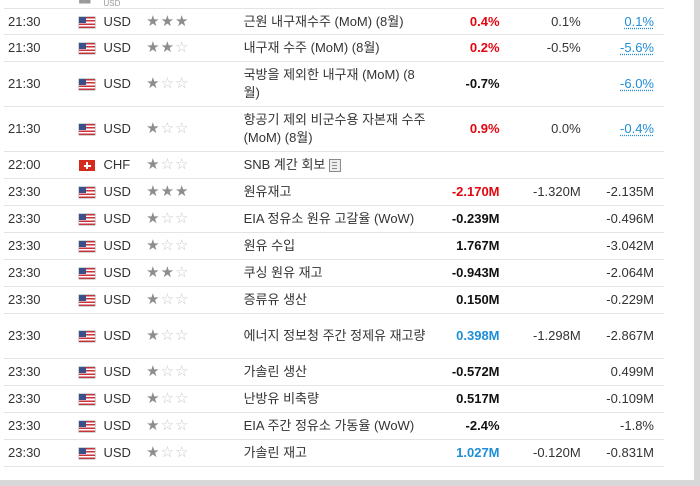 The image size is (700, 486). Describe the element at coordinates (323, 21) in the screenshot. I see `event-name-link: 근원 내구재수주 (MoM) (8월)` at that location.